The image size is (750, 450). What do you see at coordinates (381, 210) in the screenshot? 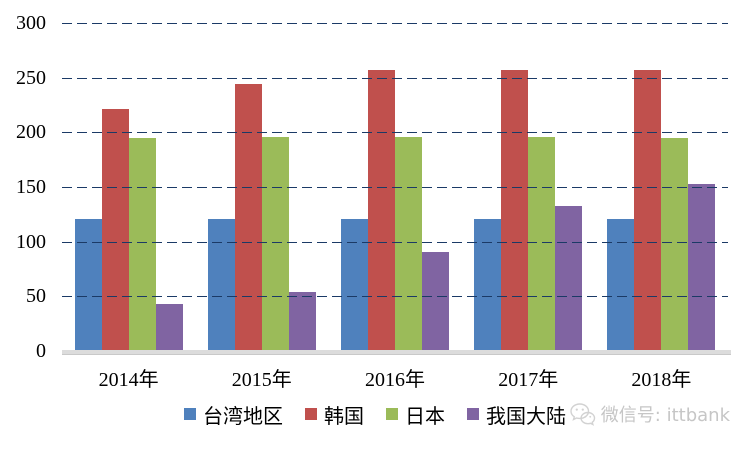
I see `bar-韩国-2016年` at bounding box center [381, 210].